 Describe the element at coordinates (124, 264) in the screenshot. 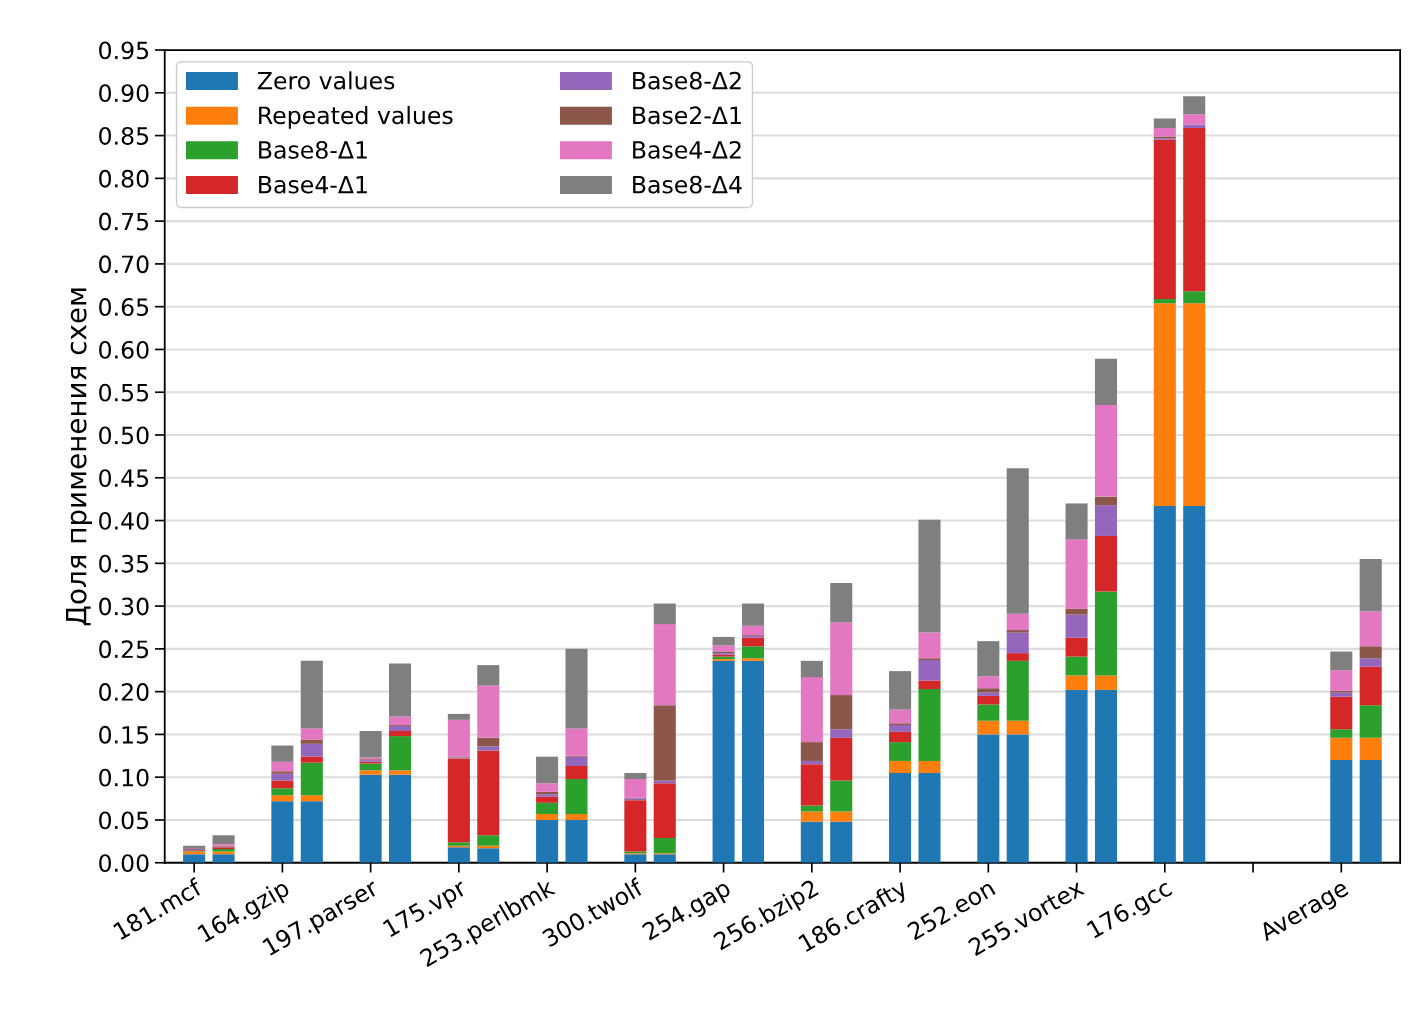

I see `y-tick-label: 0.70` at that location.